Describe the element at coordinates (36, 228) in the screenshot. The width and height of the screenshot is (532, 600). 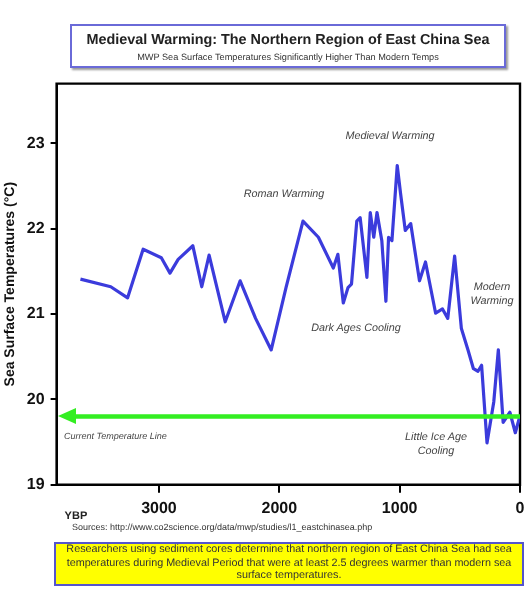
I see `y-tick-label: 22` at that location.